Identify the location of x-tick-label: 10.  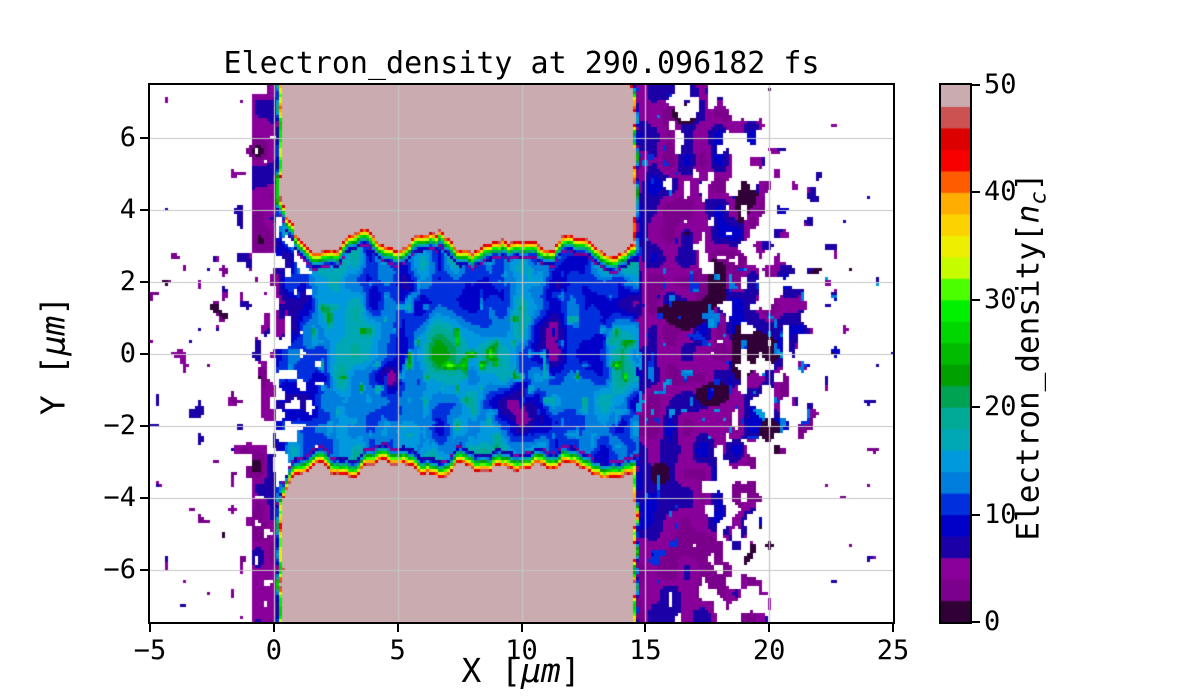
(521, 650).